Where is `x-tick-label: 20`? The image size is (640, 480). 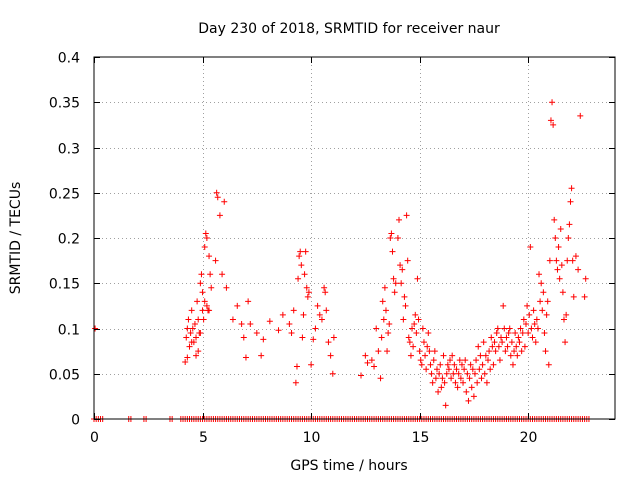
x-tick-label: 20 is located at coordinates (529, 438).